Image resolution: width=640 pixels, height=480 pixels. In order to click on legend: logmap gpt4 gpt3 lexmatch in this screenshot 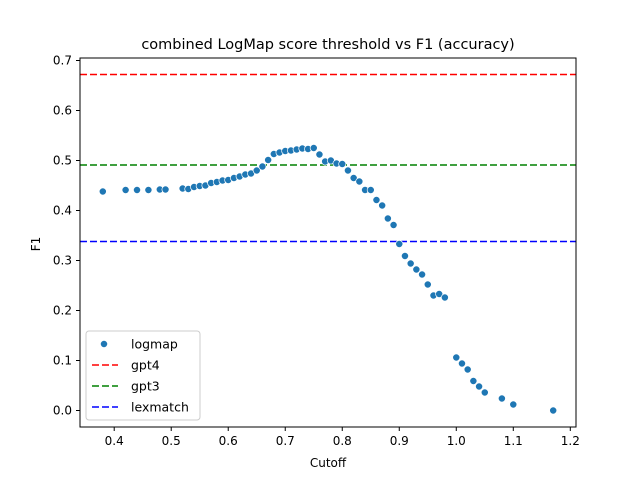, I will do `click(143, 375)`.